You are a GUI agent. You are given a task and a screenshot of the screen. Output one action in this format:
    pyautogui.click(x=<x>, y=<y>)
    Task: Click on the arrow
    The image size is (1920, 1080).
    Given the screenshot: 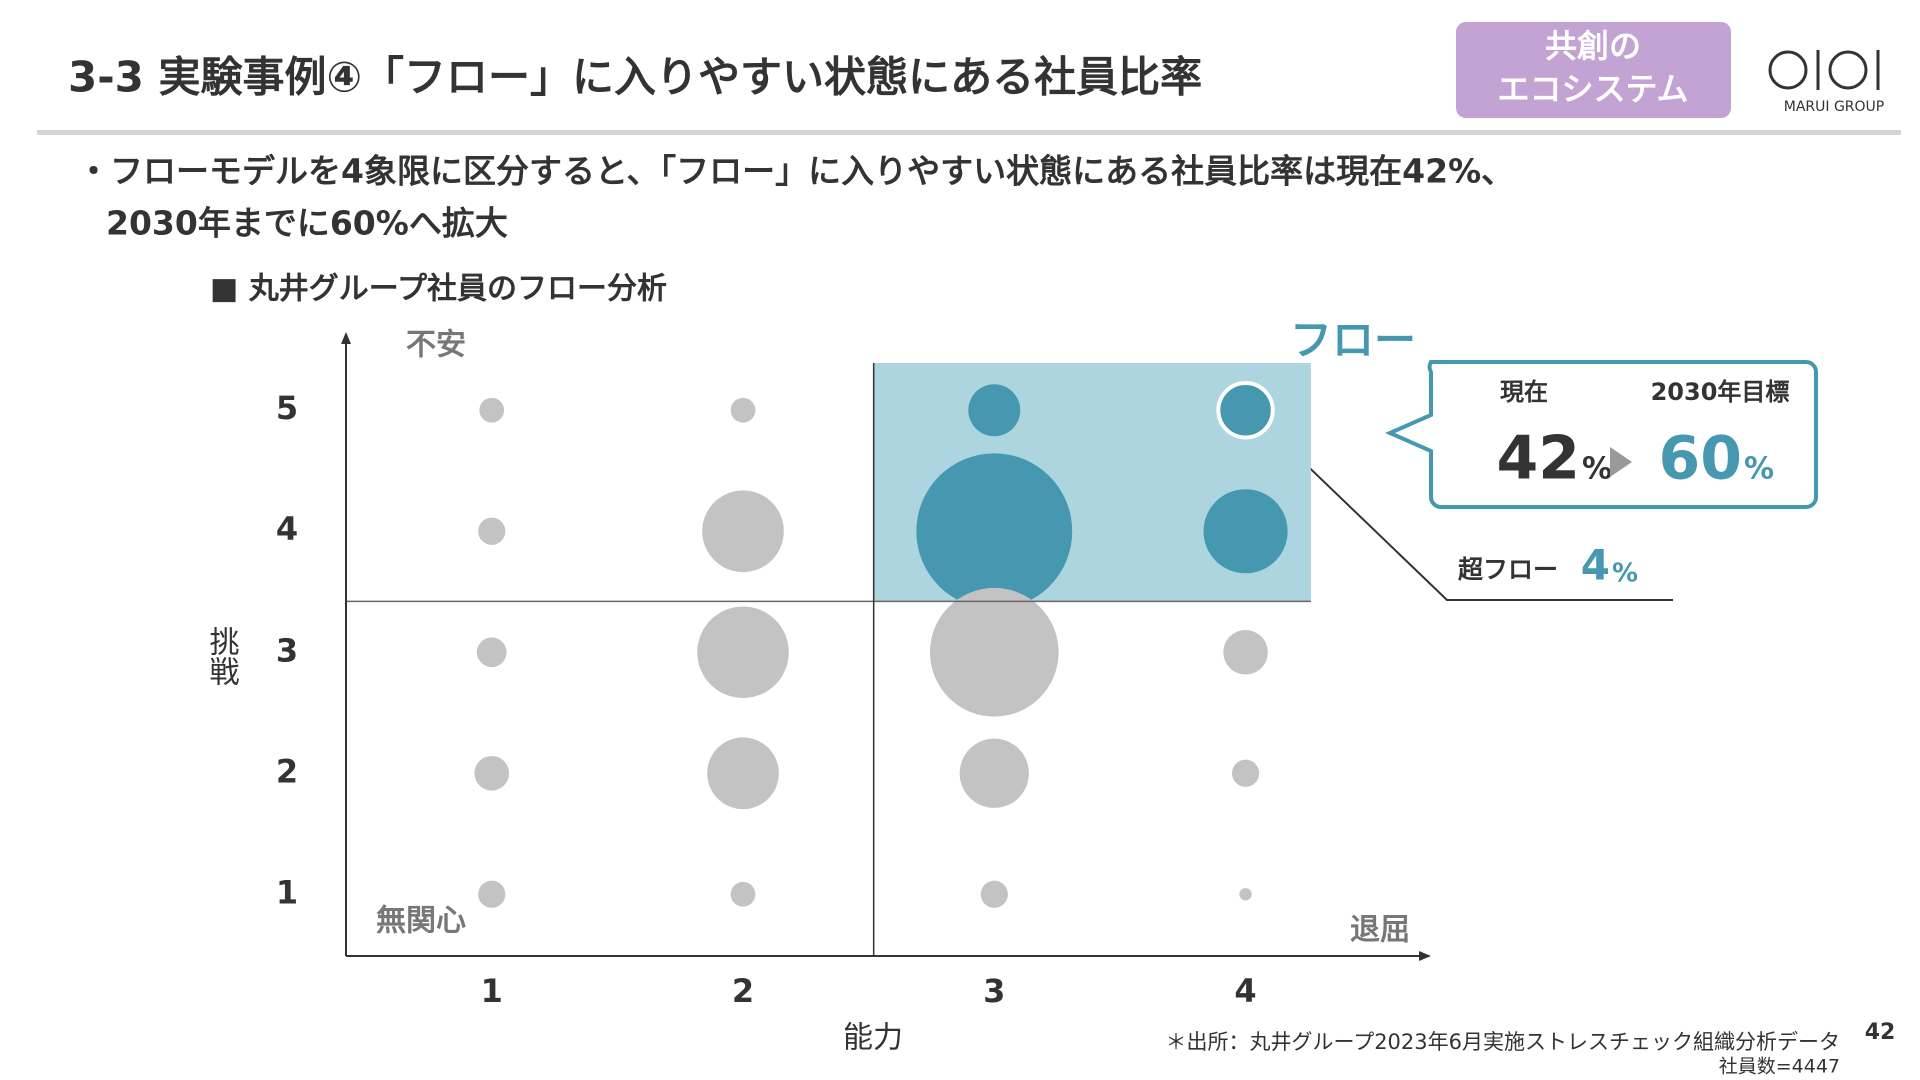 What is the action you would take?
    pyautogui.click(x=1621, y=462)
    